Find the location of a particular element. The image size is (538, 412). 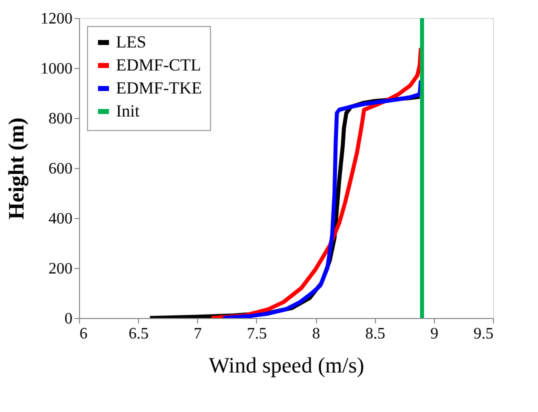

legend-label: Init is located at coordinates (128, 111).